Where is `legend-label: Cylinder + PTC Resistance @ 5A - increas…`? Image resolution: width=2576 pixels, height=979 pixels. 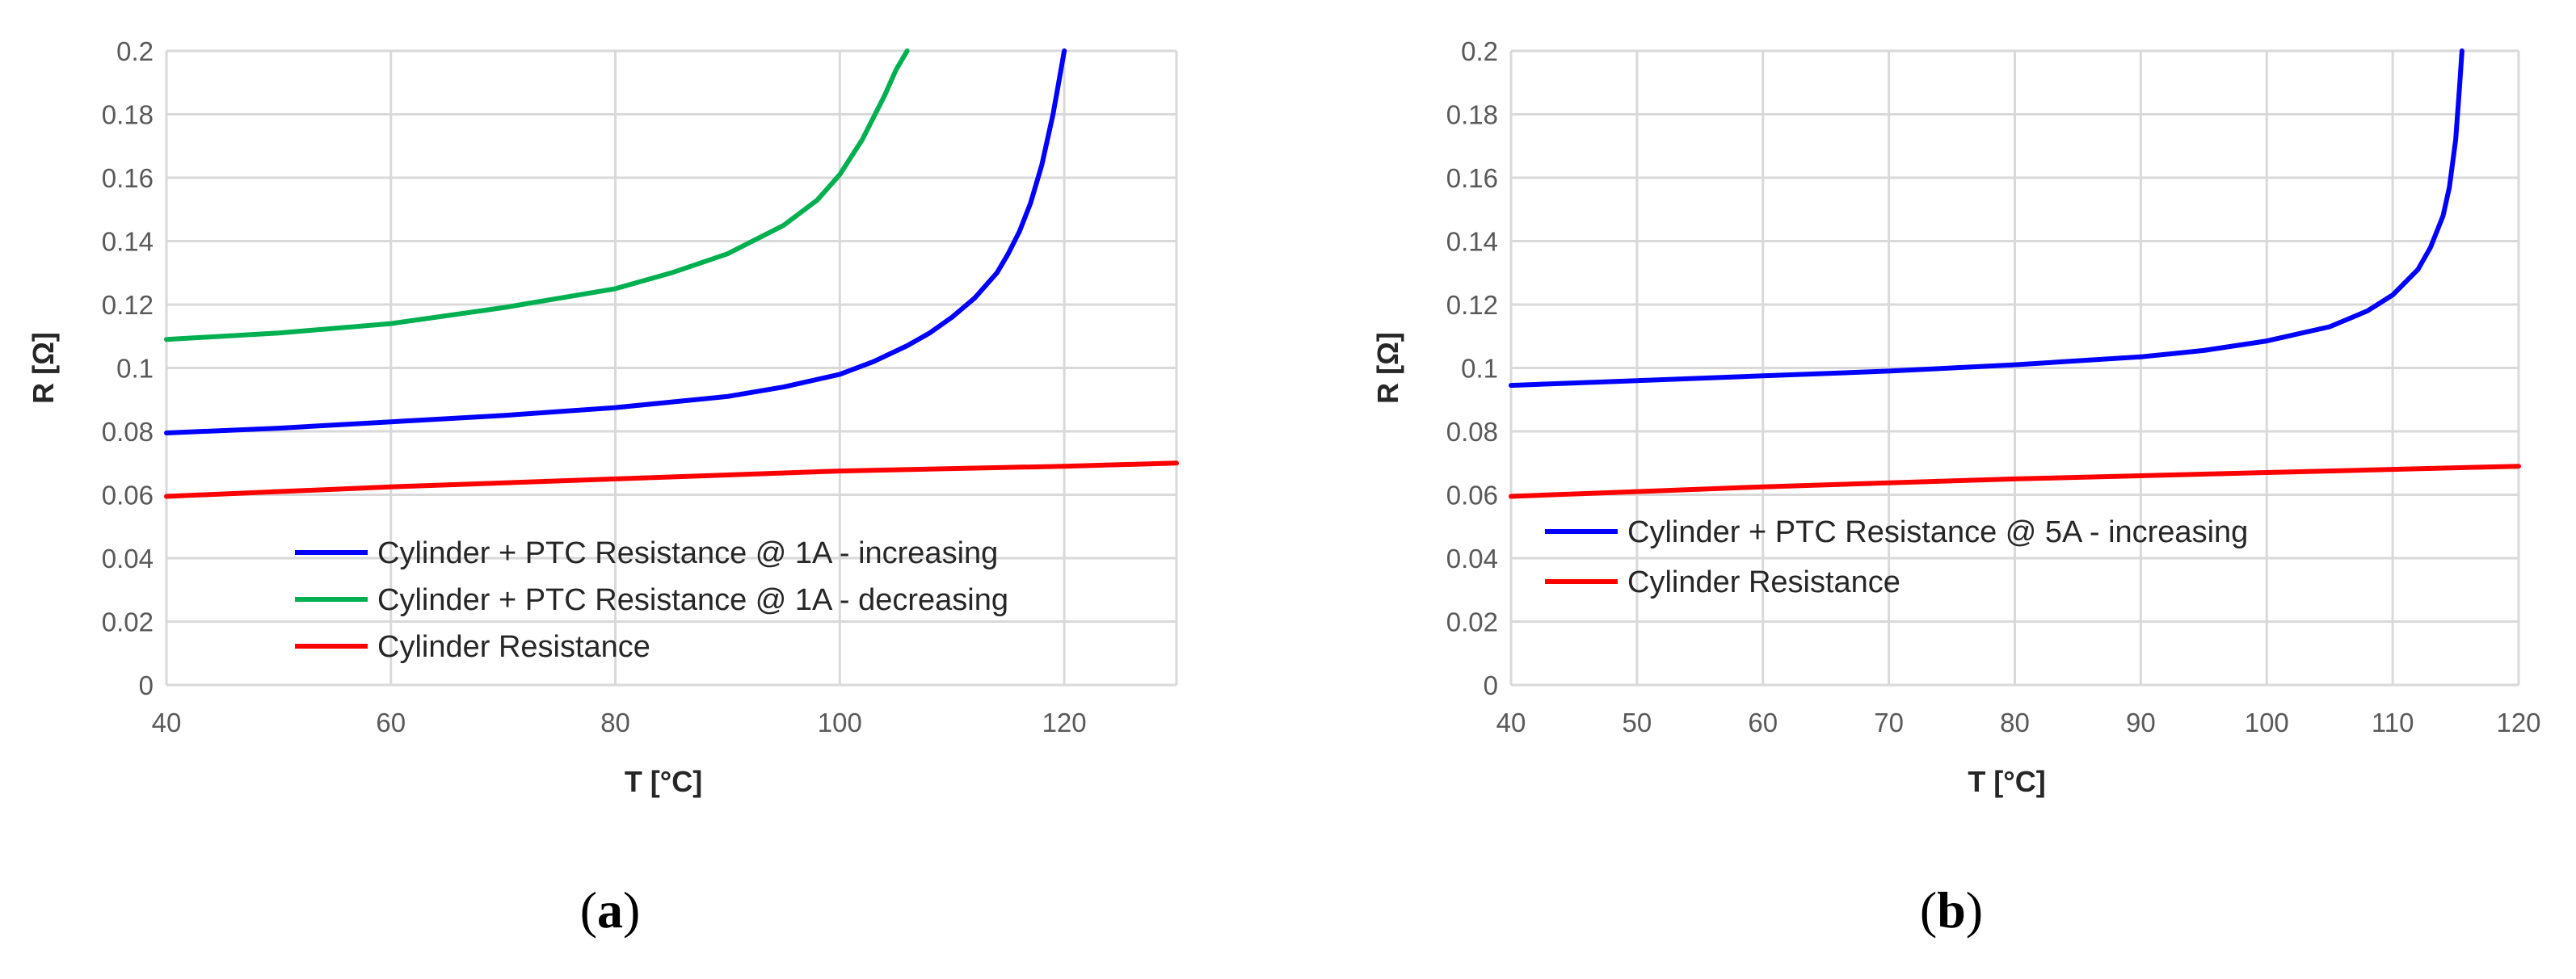
legend-label: Cylinder + PTC Resistance @ 5A - increas… is located at coordinates (1937, 532).